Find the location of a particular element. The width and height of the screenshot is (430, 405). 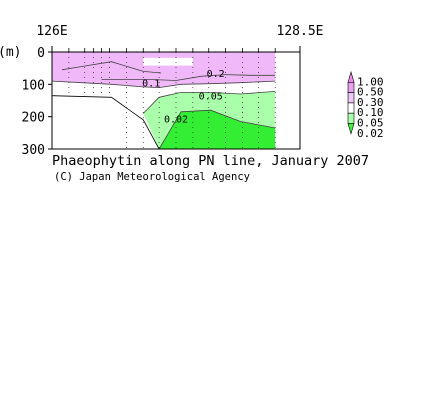

bottom-mask is located at coordinates (106, 122).